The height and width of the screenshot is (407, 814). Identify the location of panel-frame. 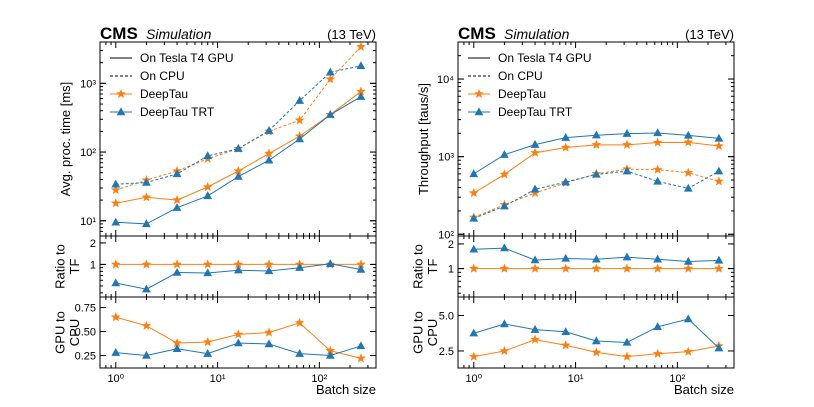
(238, 332).